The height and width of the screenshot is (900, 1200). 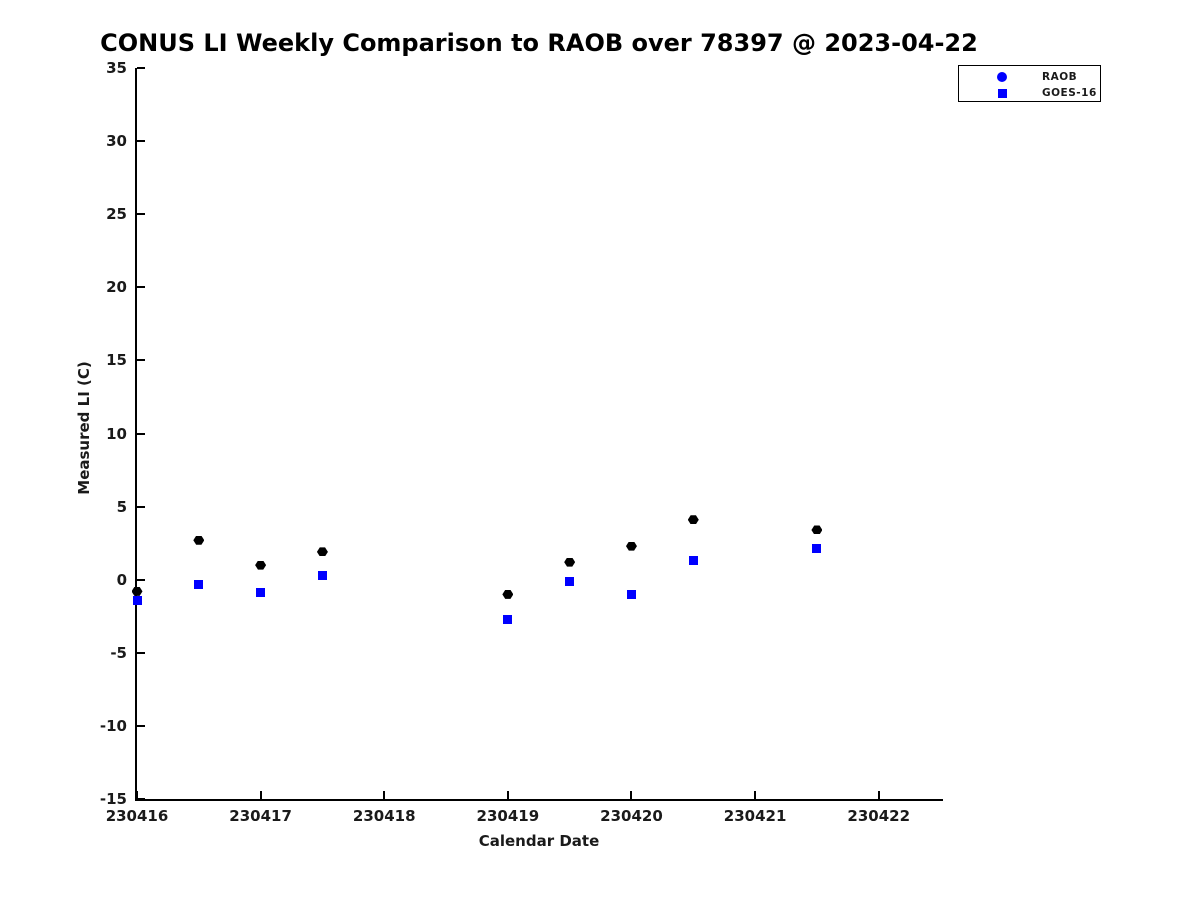 I want to click on x-tick-label: 230420, so click(x=631, y=816).